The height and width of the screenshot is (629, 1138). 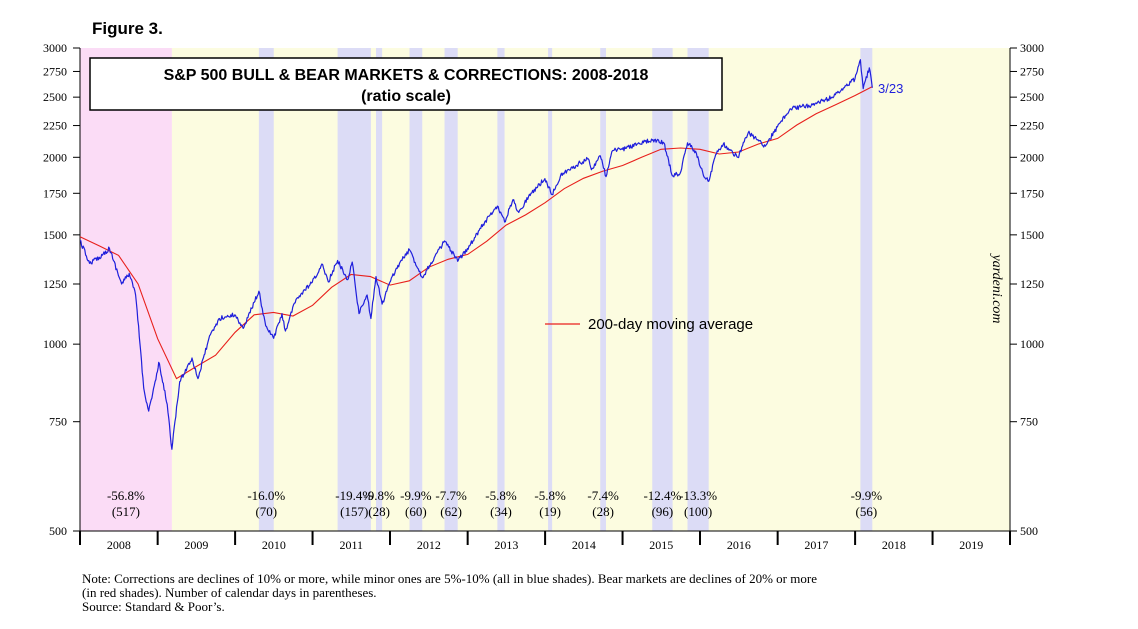 I want to click on x-tick-label: 2017, so click(x=816, y=545).